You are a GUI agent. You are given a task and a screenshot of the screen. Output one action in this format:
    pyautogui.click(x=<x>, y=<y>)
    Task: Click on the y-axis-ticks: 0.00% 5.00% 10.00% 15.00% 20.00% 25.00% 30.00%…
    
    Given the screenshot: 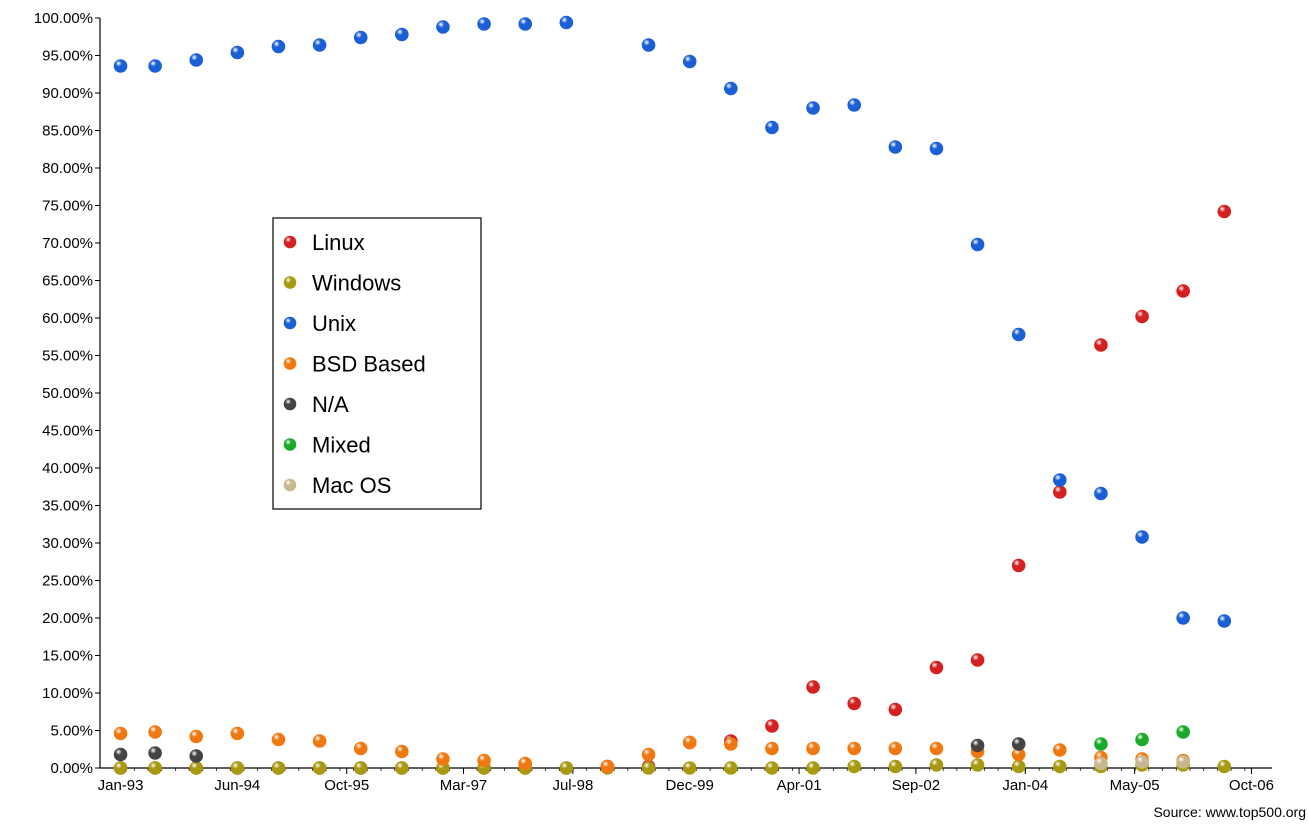 What is the action you would take?
    pyautogui.click(x=67, y=393)
    